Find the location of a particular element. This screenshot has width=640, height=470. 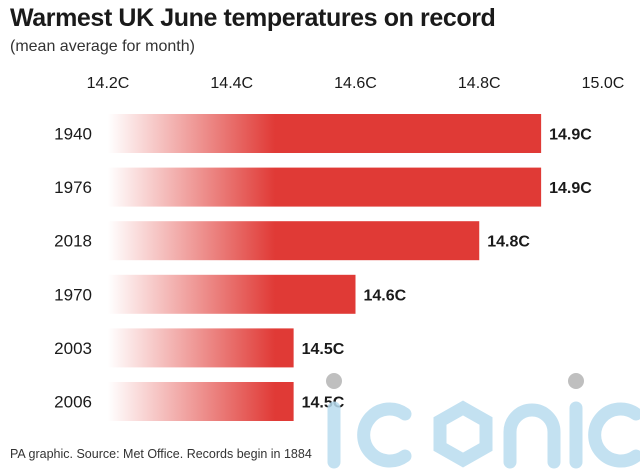

category-label: 2018 is located at coordinates (73, 241).